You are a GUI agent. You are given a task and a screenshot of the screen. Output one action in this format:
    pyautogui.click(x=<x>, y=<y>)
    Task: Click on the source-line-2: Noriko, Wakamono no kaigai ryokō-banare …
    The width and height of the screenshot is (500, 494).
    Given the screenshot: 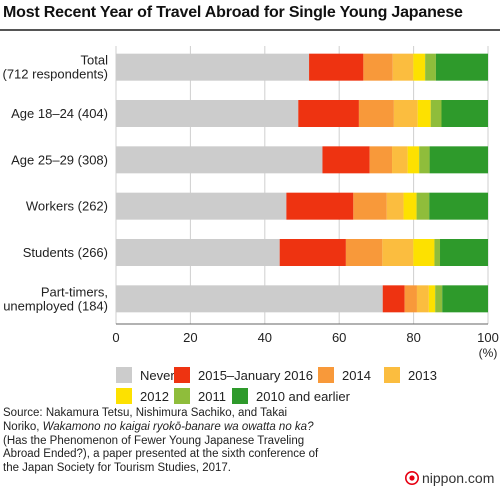 What is the action you would take?
    pyautogui.click(x=243, y=428)
    